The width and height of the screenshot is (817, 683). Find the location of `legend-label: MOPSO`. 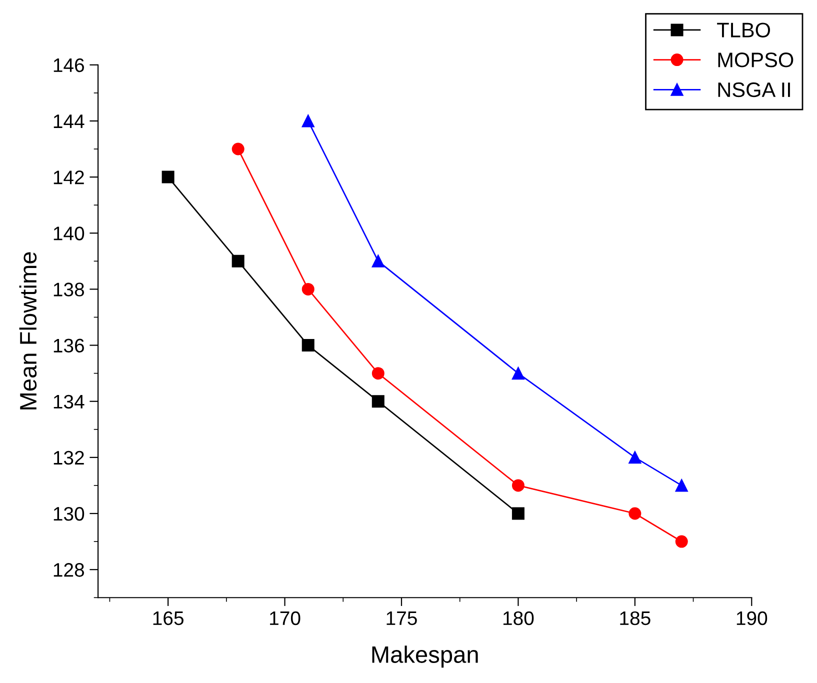

legend-label: MOPSO is located at coordinates (756, 60).